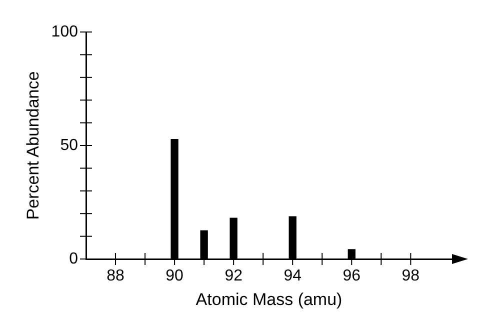  What do you see at coordinates (73, 259) in the screenshot?
I see `y-tick-label: 0` at bounding box center [73, 259].